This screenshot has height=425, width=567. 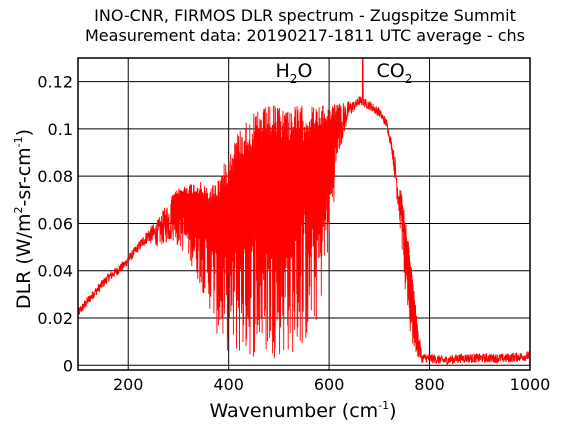 What do you see at coordinates (55, 176) in the screenshot?
I see `y-tick-label: 0.08` at bounding box center [55, 176].